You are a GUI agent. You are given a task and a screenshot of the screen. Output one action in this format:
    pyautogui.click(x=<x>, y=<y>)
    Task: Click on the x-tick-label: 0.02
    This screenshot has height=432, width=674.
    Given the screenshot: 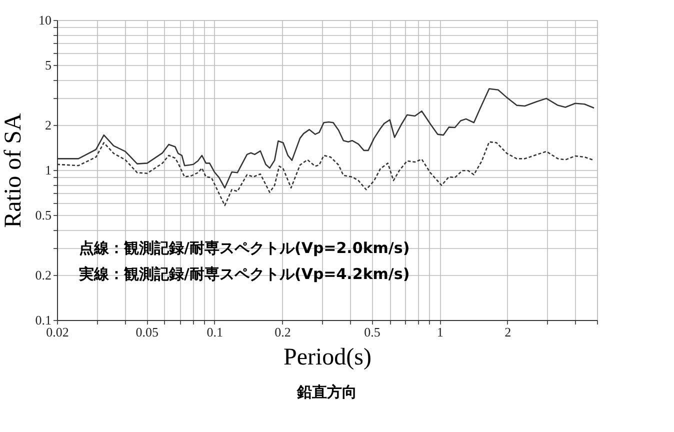 What is the action you would take?
    pyautogui.click(x=57, y=332)
    